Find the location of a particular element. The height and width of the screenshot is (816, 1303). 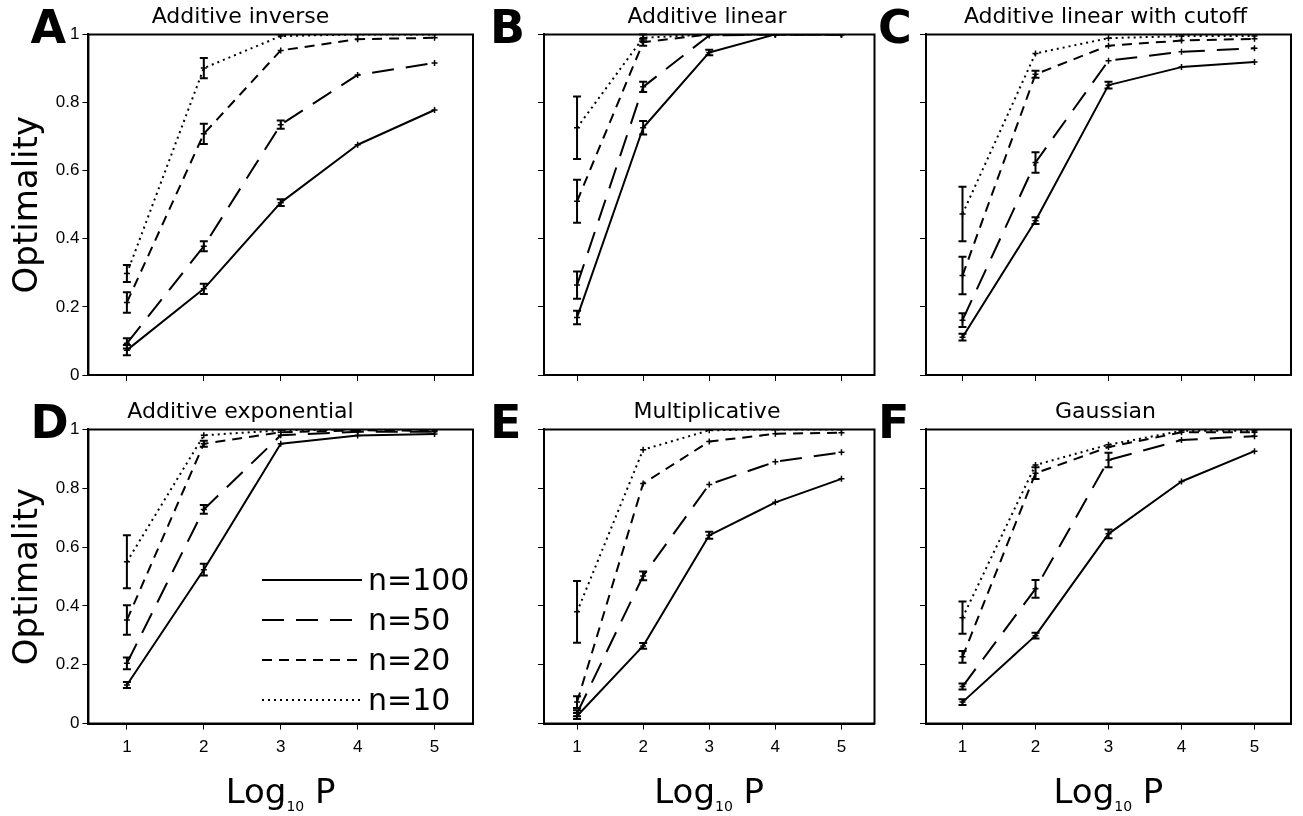

text: E is located at coordinates (506, 422).